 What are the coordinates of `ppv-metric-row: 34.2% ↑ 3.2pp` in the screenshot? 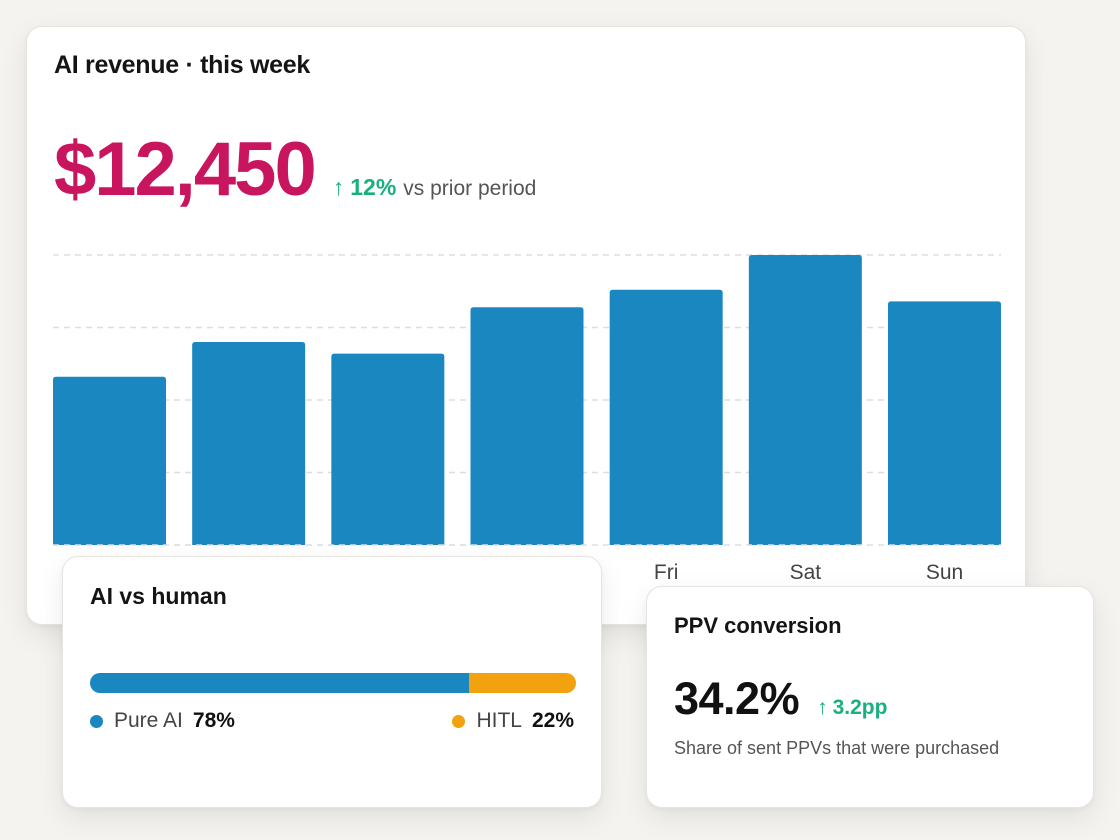 It's located at (780, 699).